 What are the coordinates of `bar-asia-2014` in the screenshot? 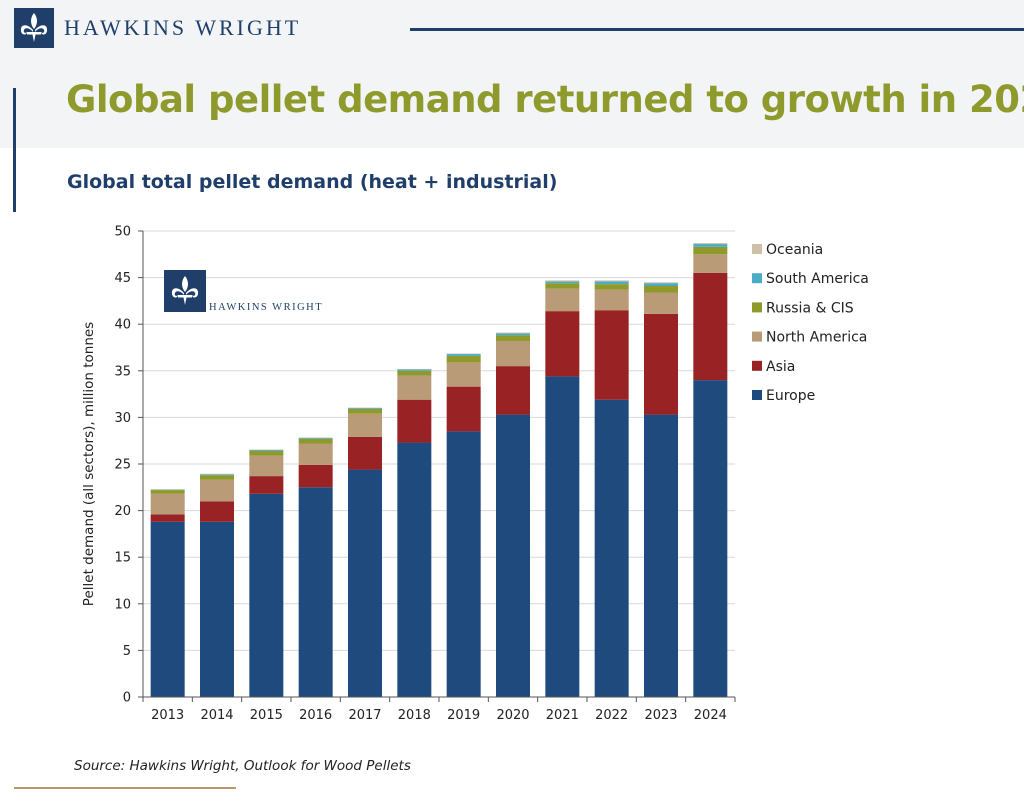 It's located at (217, 511).